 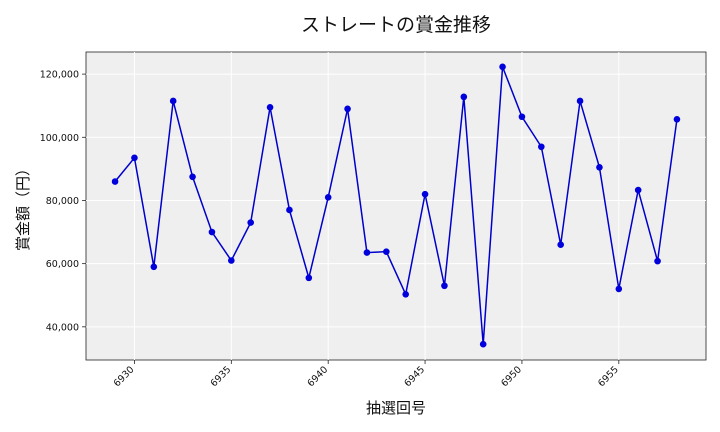 I want to click on x-tick-label: 6955, so click(x=608, y=376).